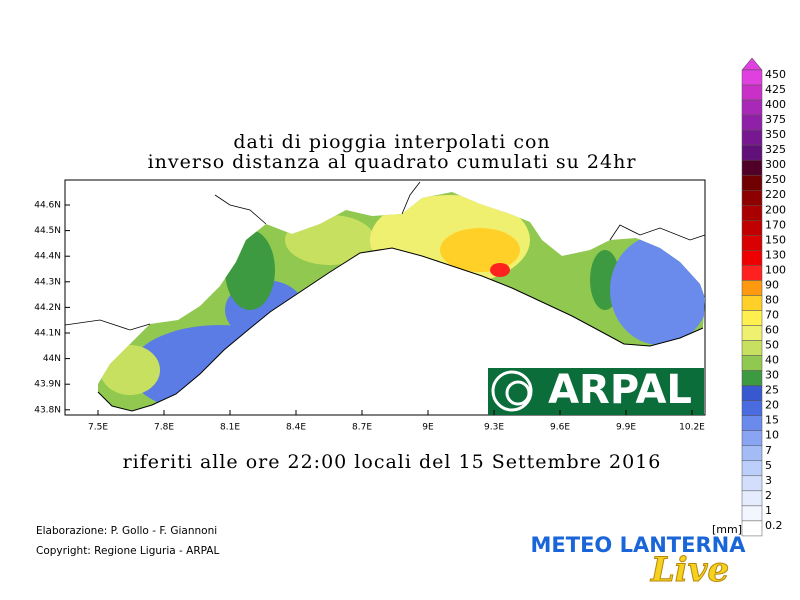  What do you see at coordinates (775, 239) in the screenshot?
I see `colorbar-label: 150` at bounding box center [775, 239].